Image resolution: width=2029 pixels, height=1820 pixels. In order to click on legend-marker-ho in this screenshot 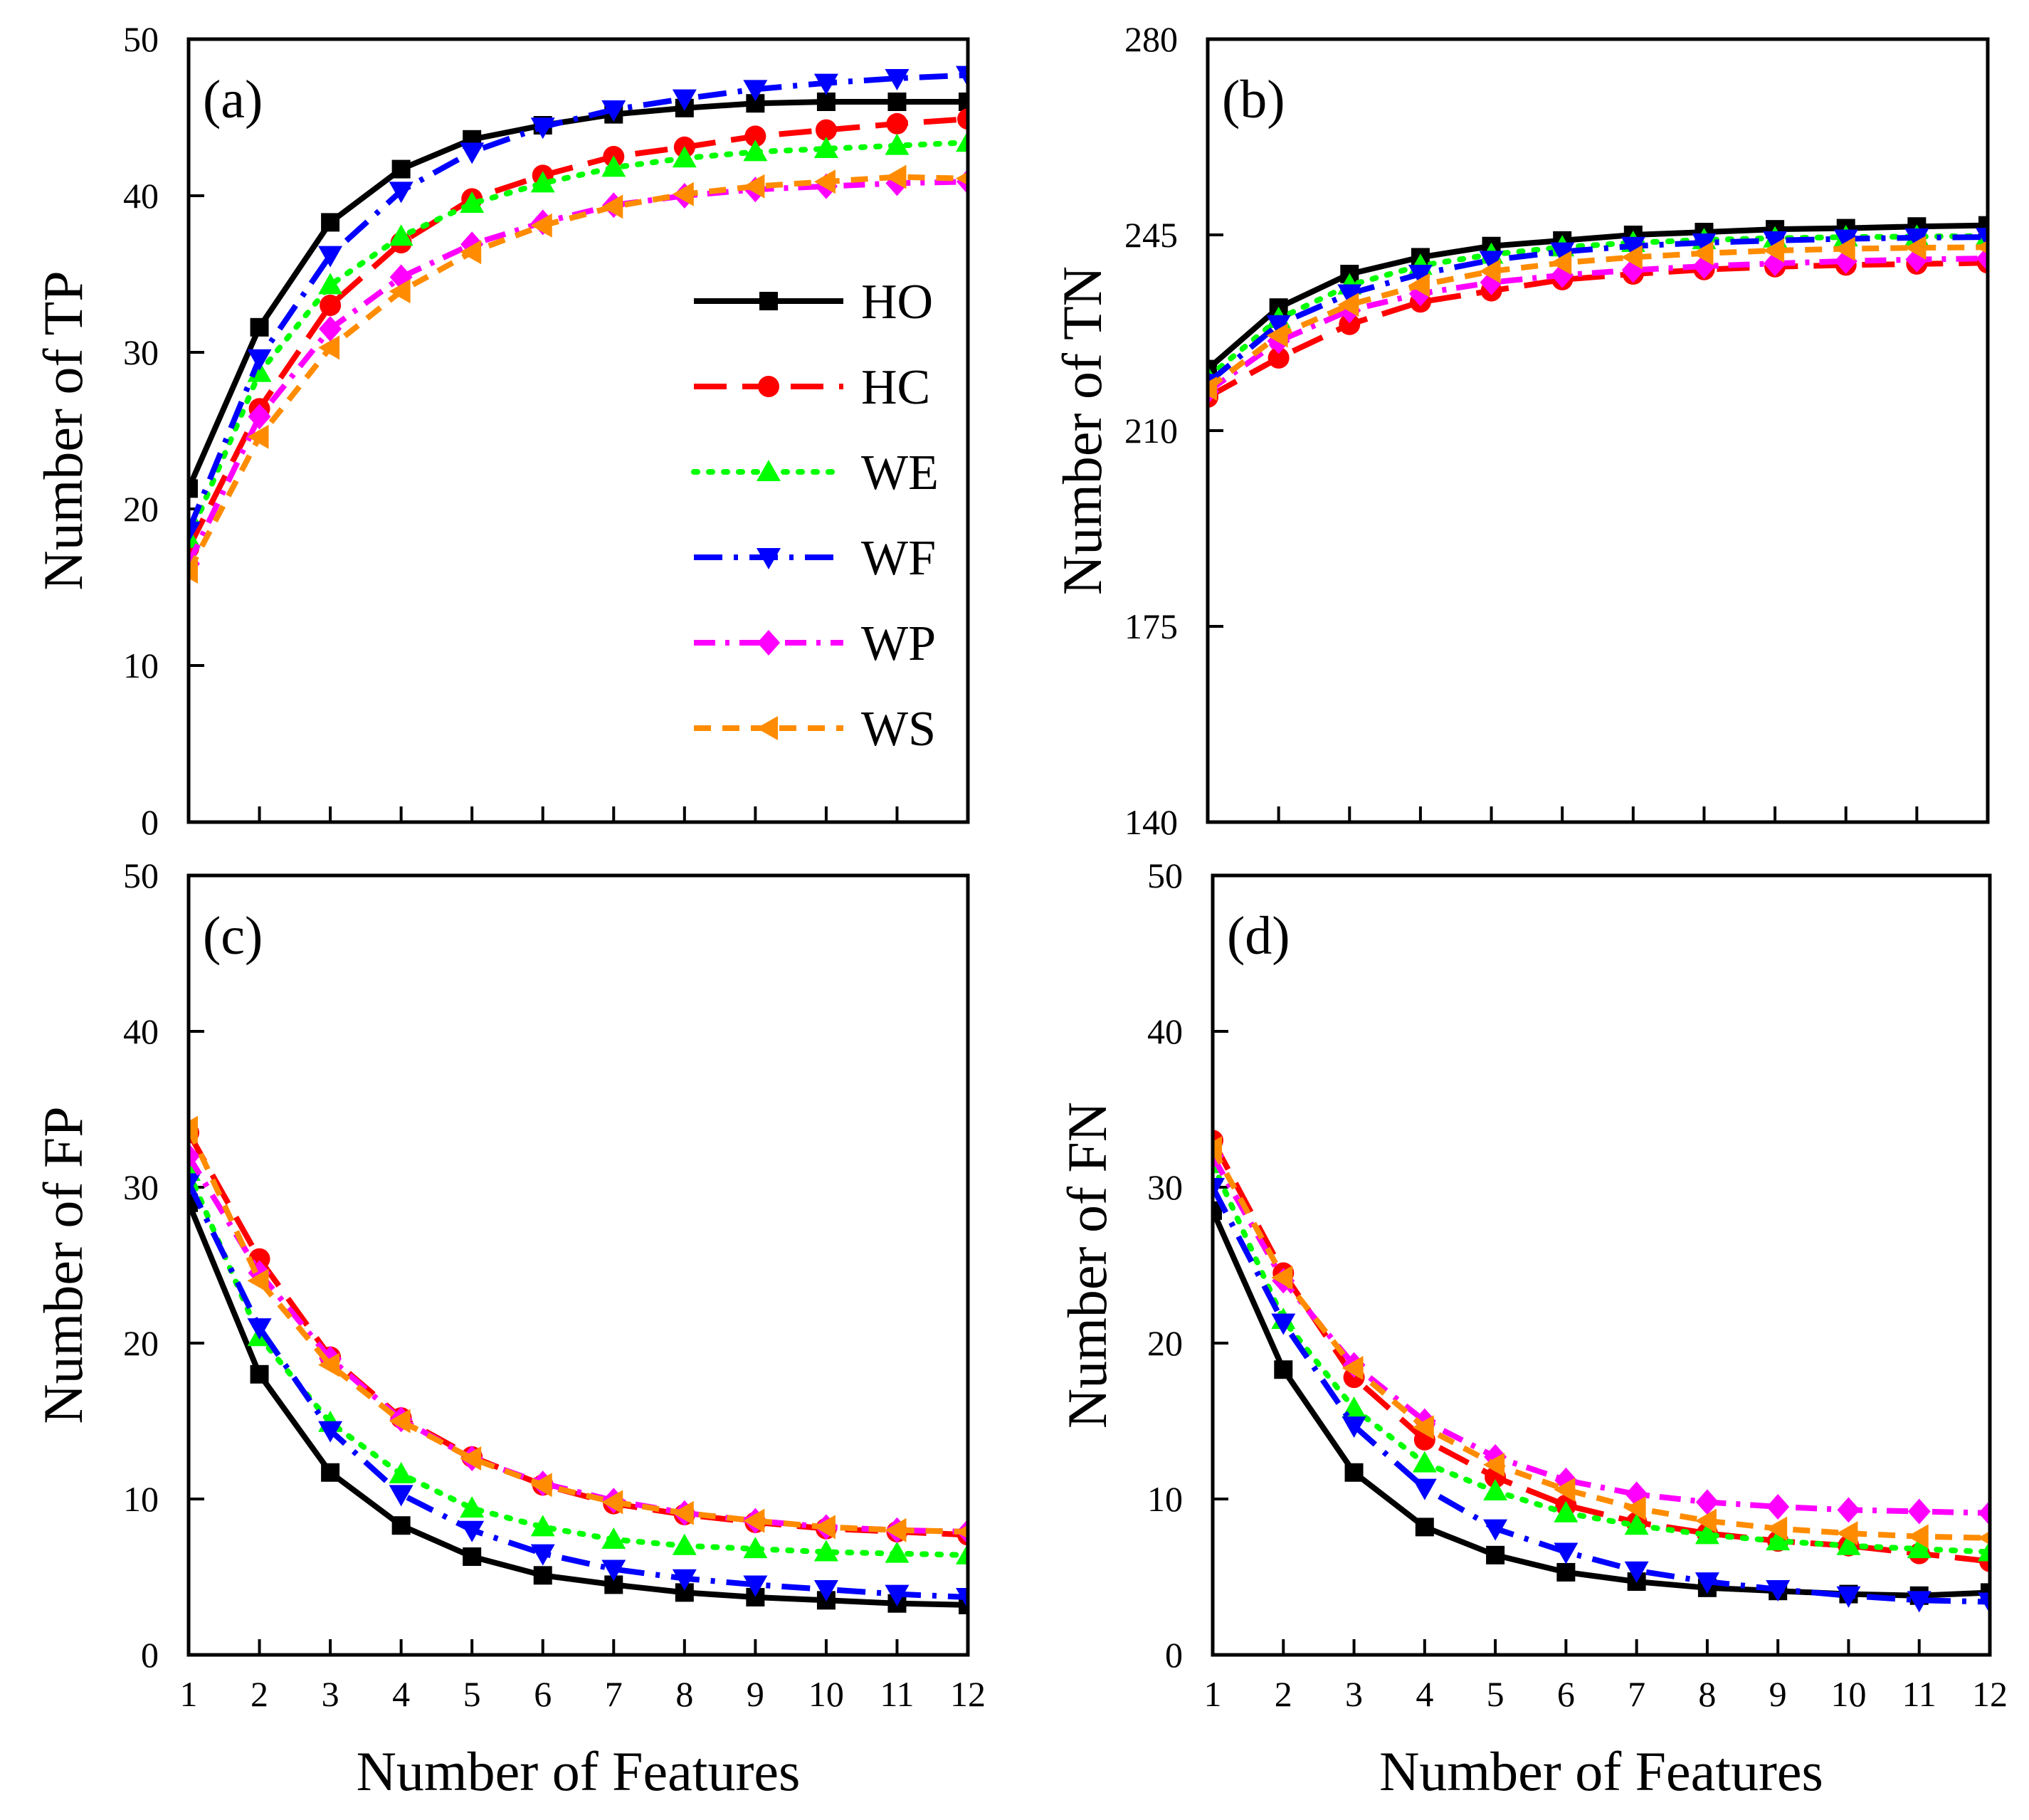, I will do `click(768, 301)`.